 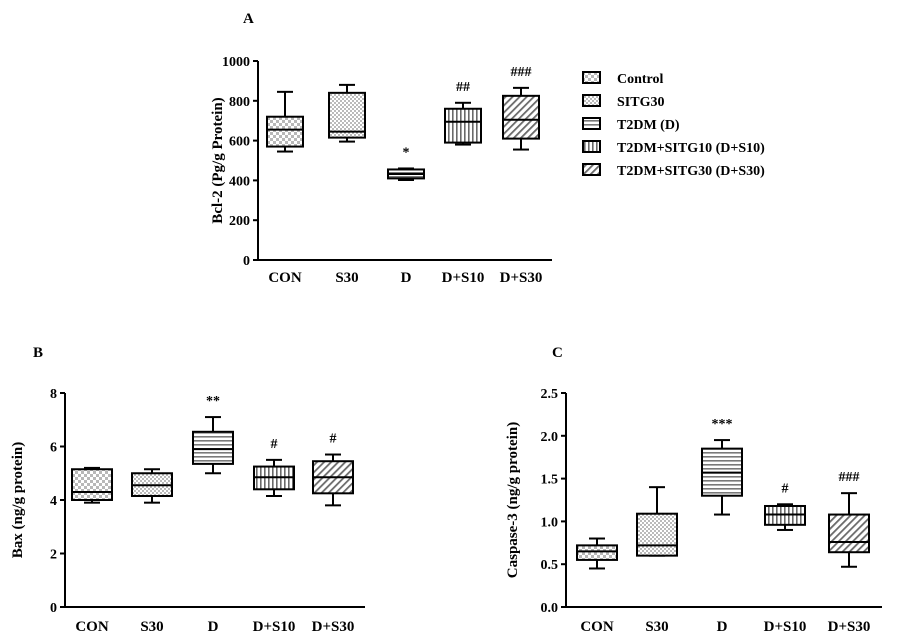 What do you see at coordinates (53, 501) in the screenshot?
I see `y-tick-label: 4` at bounding box center [53, 501].